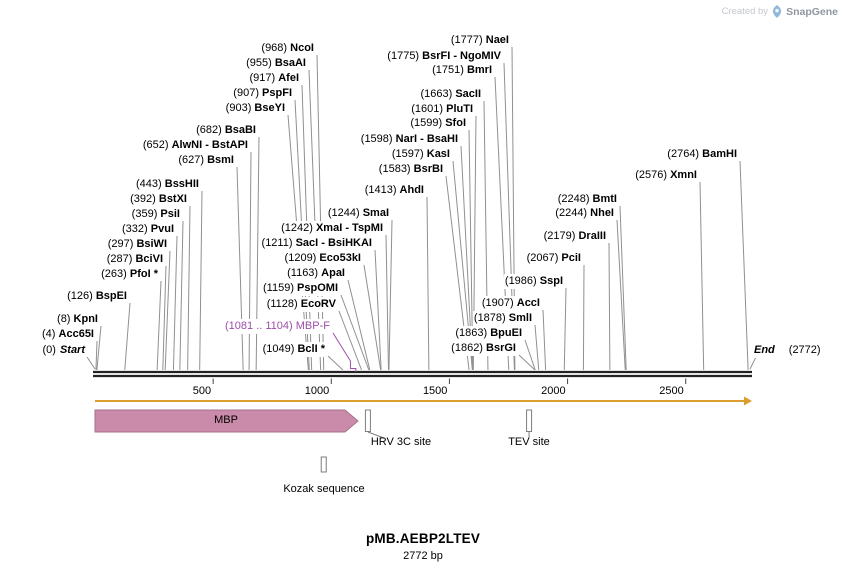  I want to click on hrv3c-site-marker, so click(367, 420).